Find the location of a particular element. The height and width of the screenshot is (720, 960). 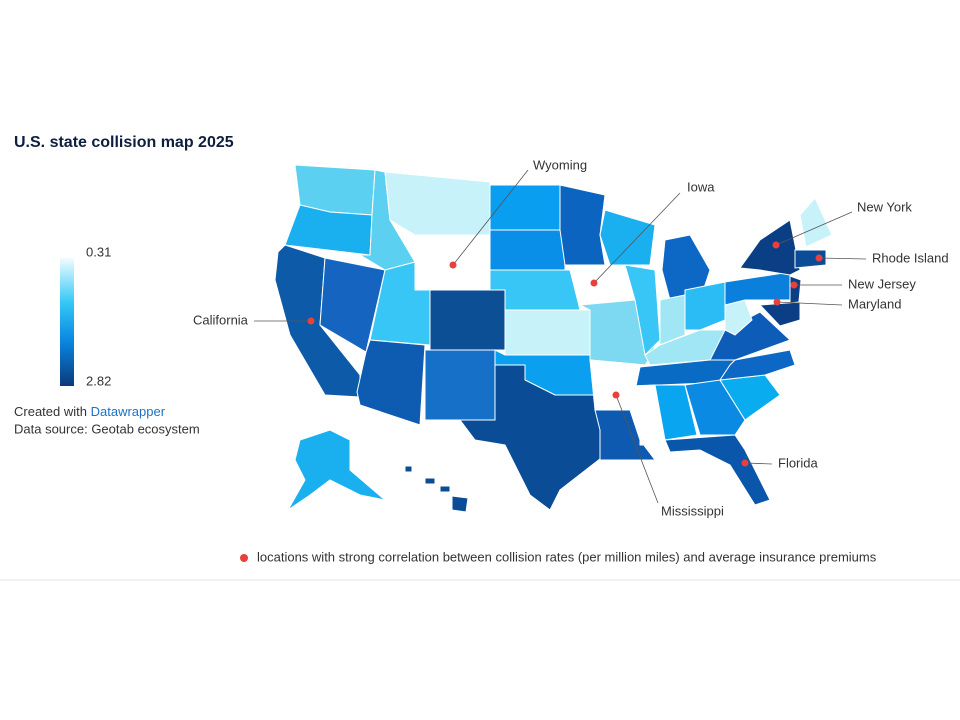

annotation-label: New Jersey is located at coordinates (882, 283).